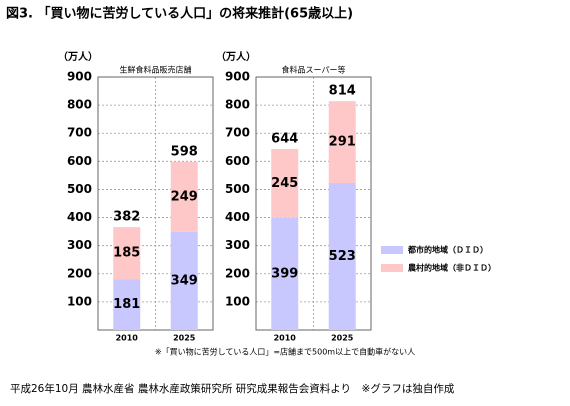 The width and height of the screenshot is (570, 406). I want to click on total-label: 644, so click(284, 138).